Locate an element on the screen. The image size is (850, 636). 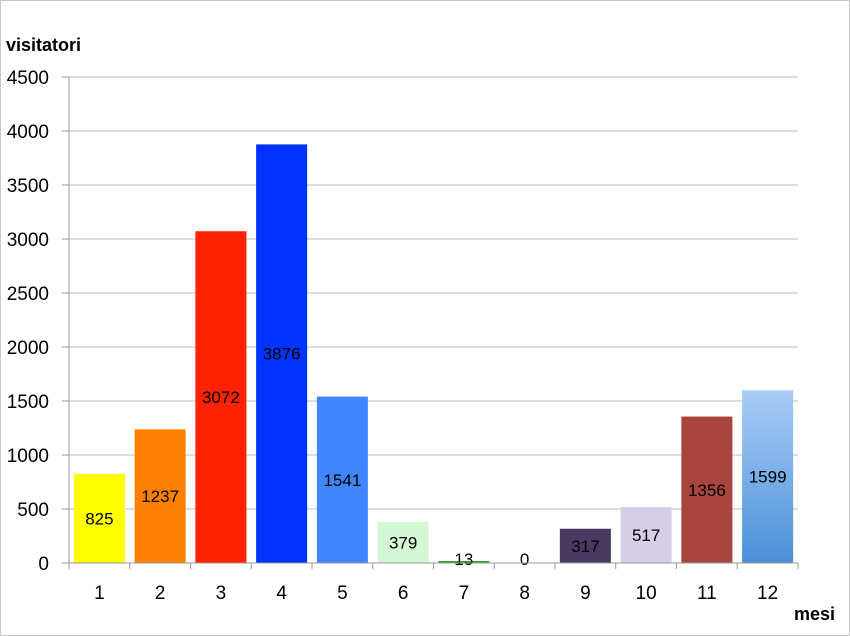
x-tick-label: 12 is located at coordinates (767, 593).